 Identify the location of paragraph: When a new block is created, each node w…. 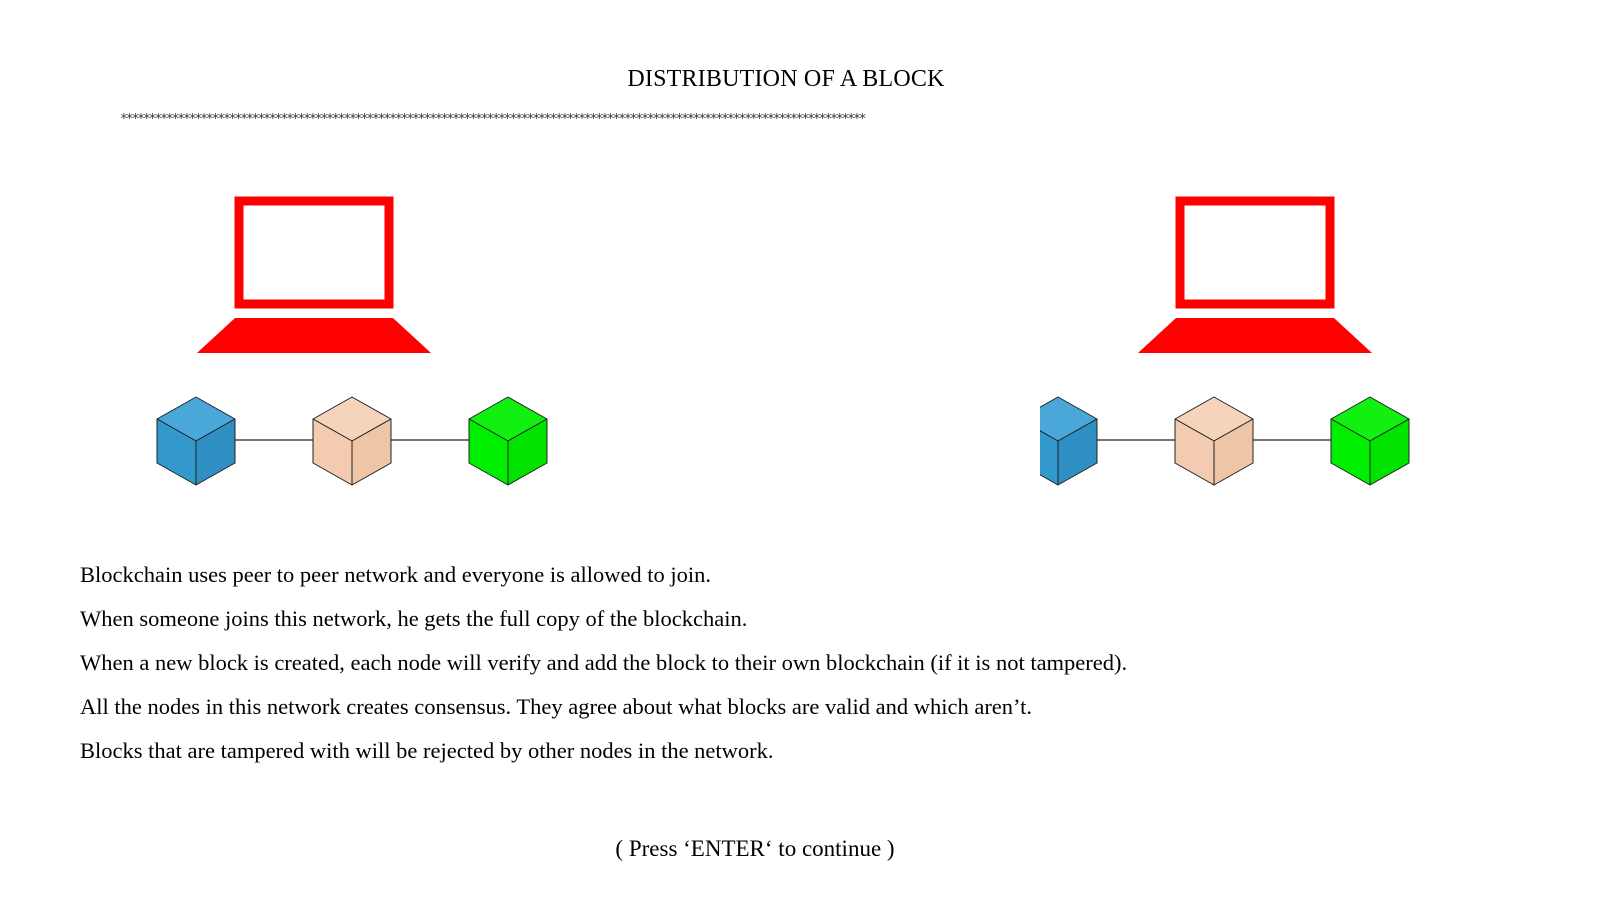
(604, 662).